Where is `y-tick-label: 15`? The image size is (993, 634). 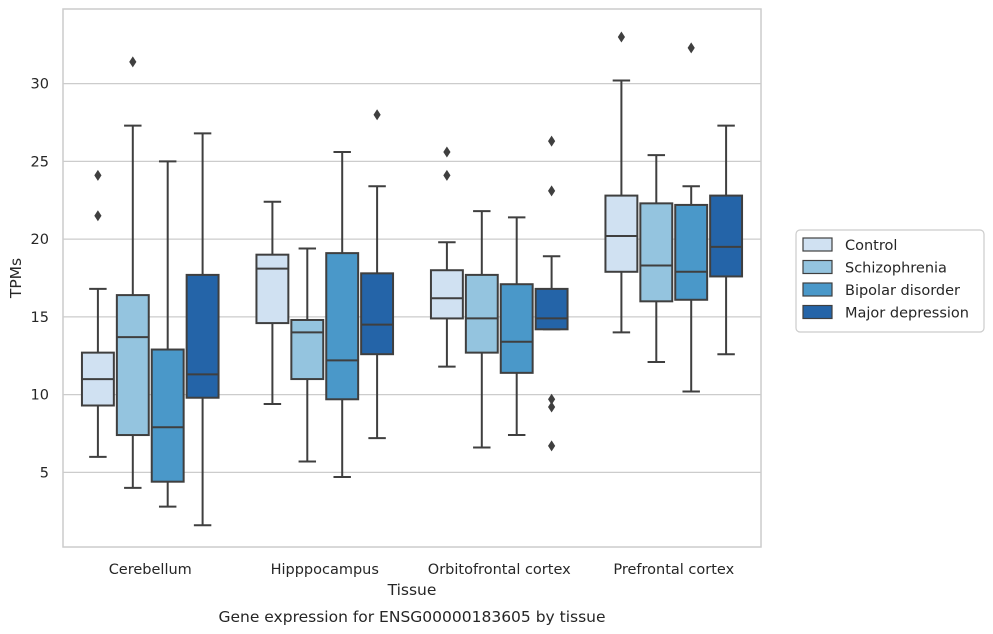 y-tick-label: 15 is located at coordinates (40, 318).